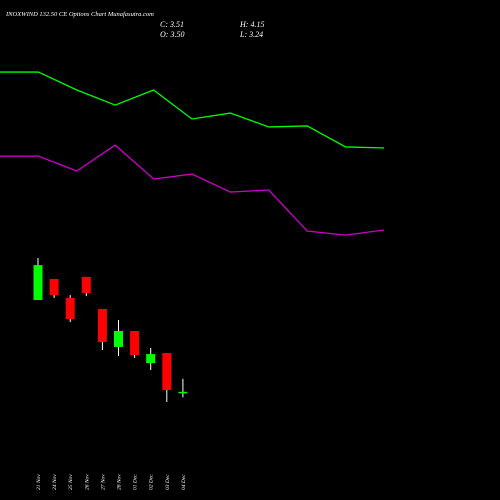  I want to click on x-tick-label: 02 Dec, so click(152, 482).